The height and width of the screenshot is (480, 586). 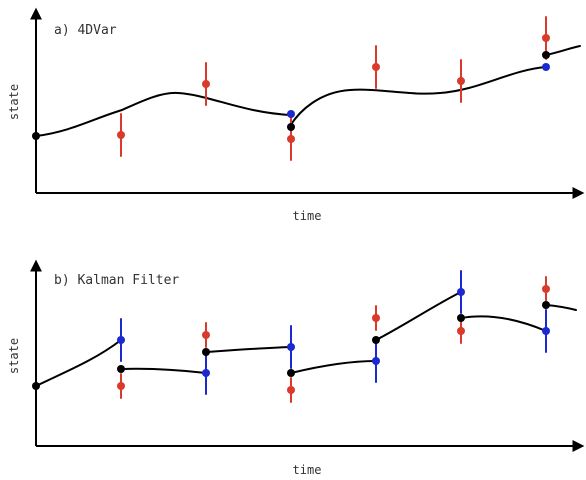 I want to click on panel-b-y-label: state, so click(x=14, y=356).